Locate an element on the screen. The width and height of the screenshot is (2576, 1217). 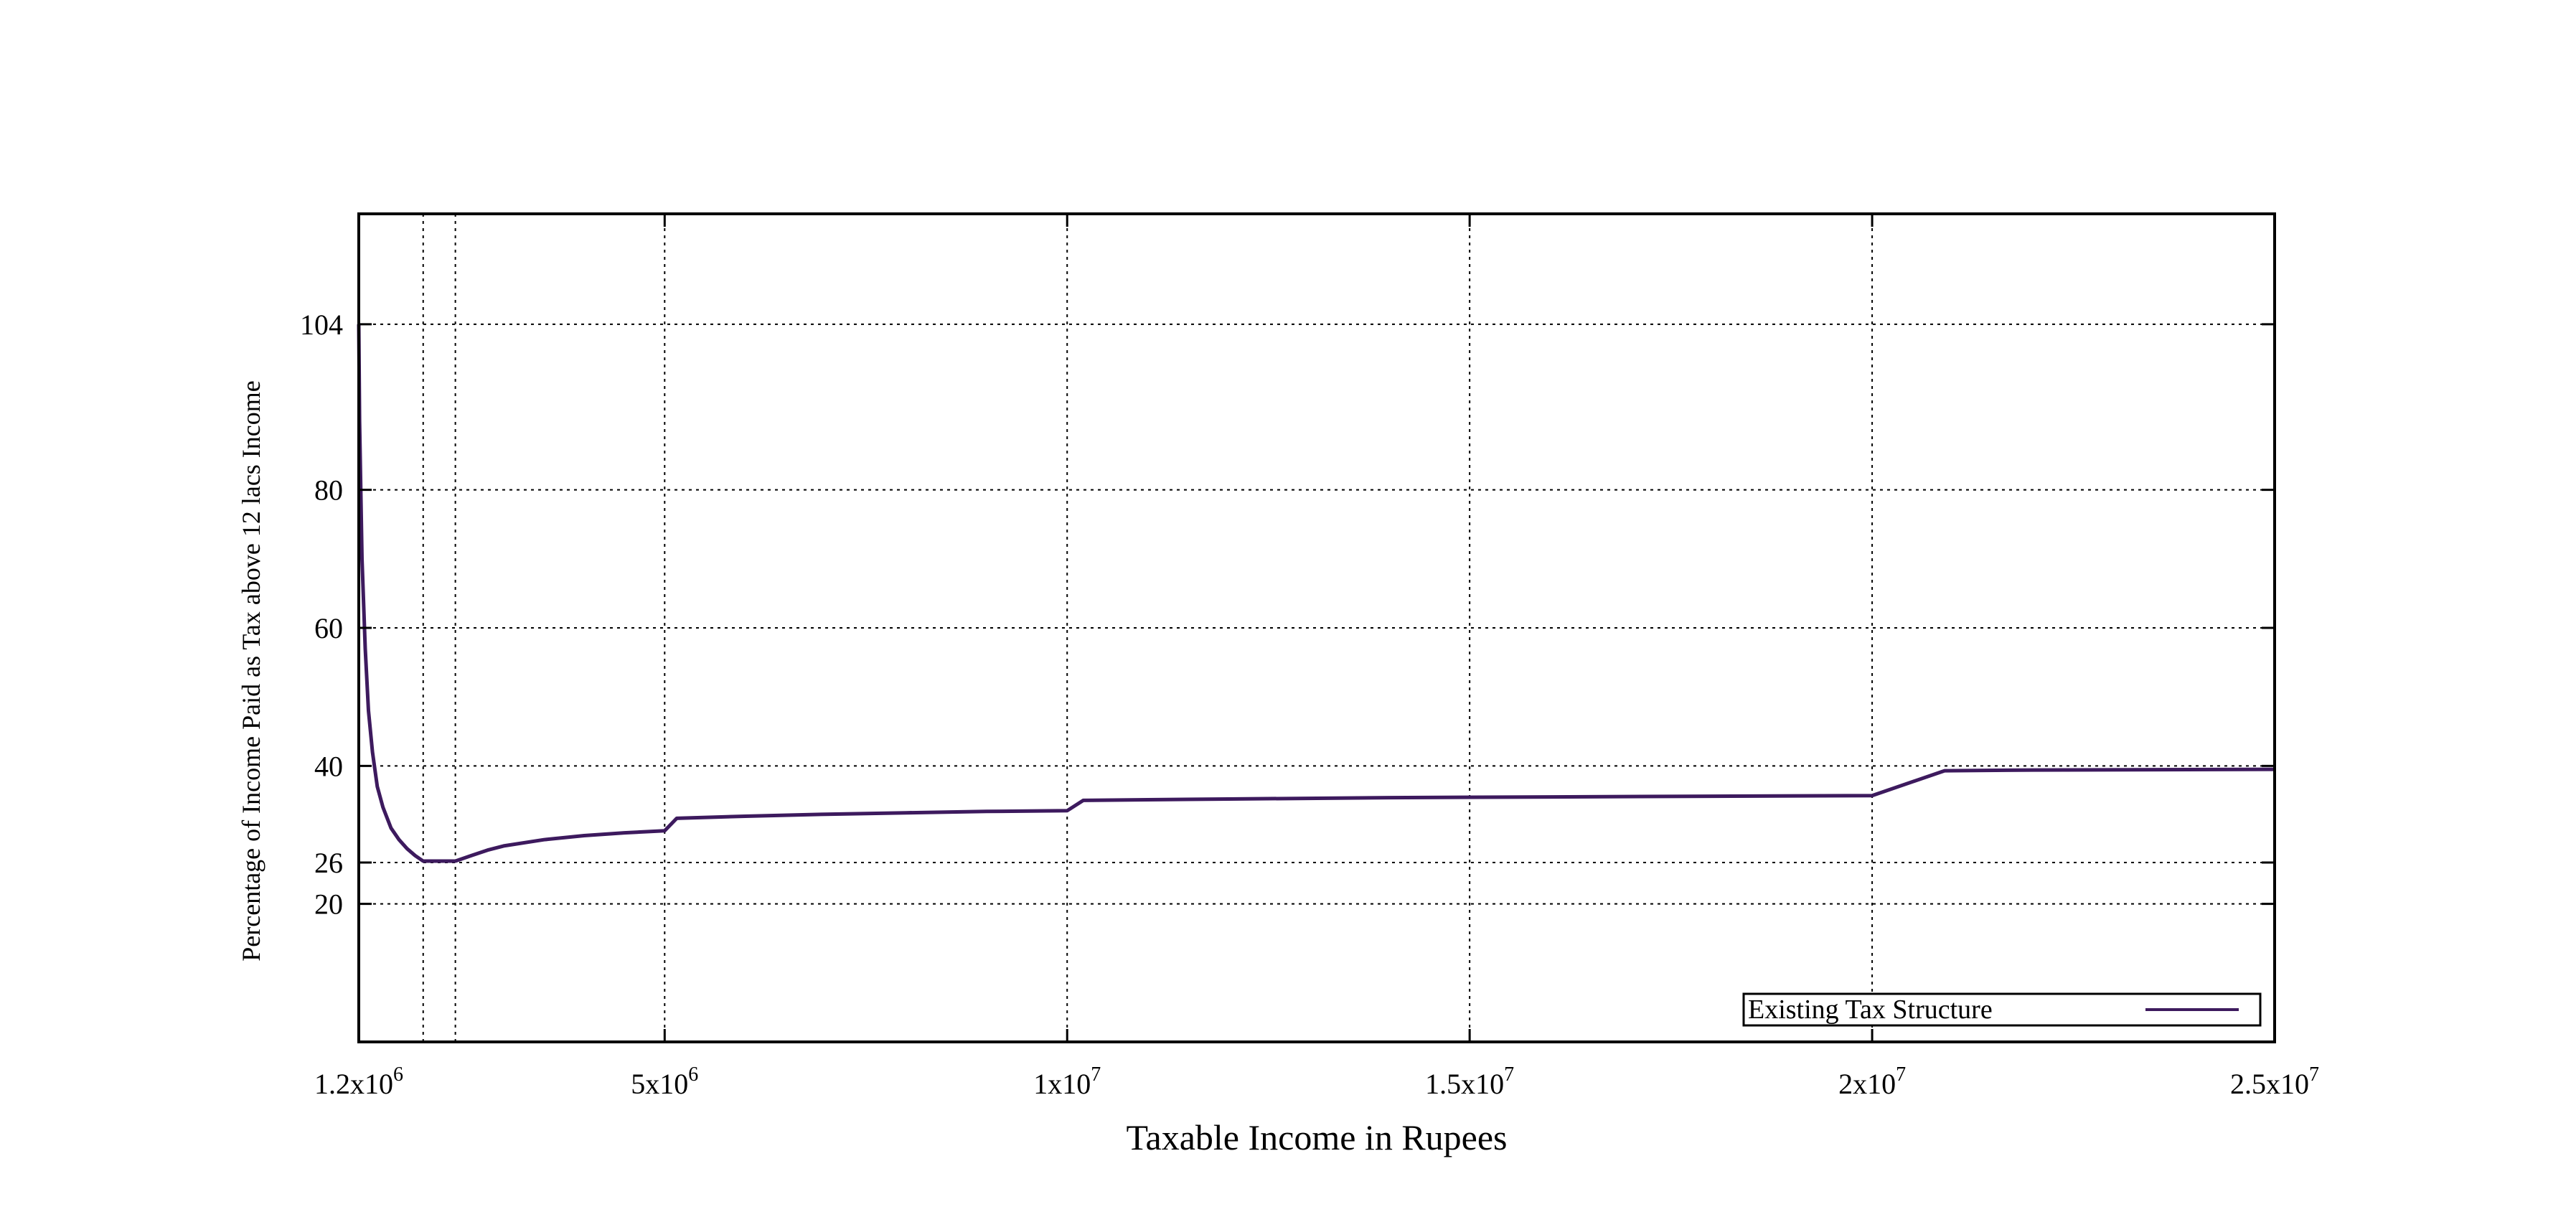
x-tick-label: 5x10⁶ is located at coordinates (664, 1081).